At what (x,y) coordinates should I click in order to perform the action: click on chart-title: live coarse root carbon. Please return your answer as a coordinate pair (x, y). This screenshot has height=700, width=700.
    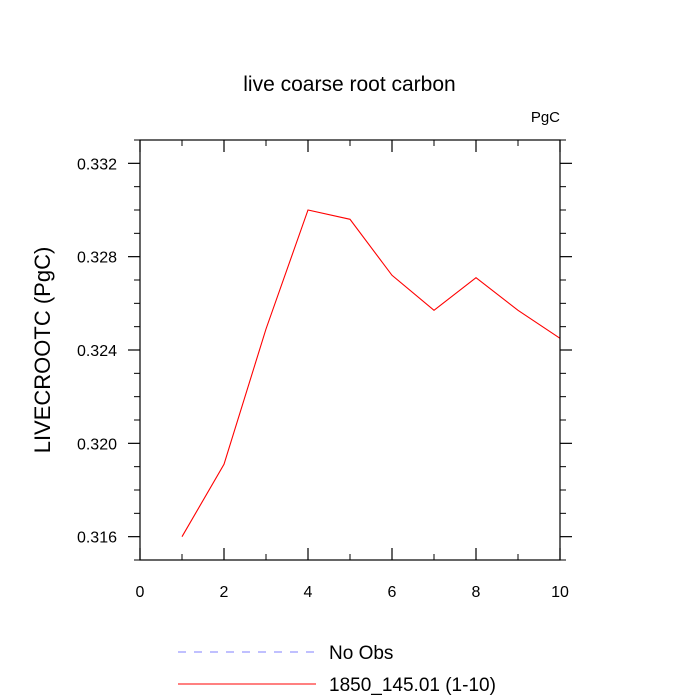
    Looking at the image, I should click on (349, 84).